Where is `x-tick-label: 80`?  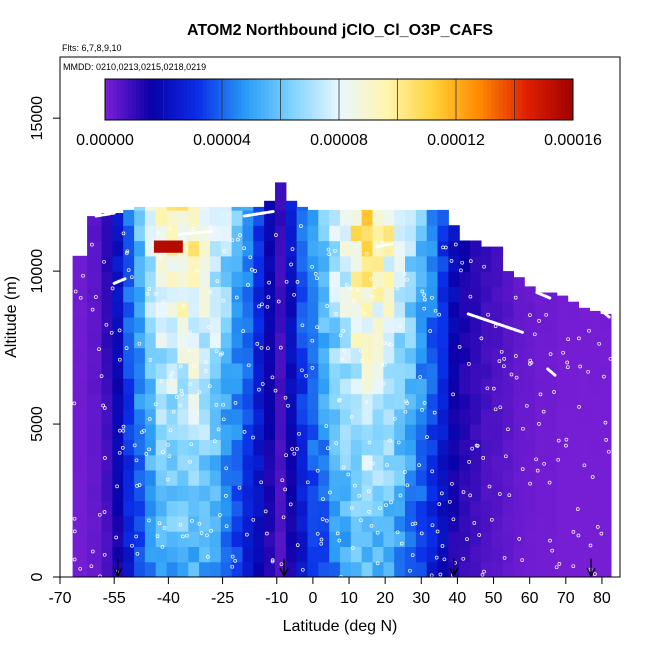
x-tick-label: 80 is located at coordinates (602, 598).